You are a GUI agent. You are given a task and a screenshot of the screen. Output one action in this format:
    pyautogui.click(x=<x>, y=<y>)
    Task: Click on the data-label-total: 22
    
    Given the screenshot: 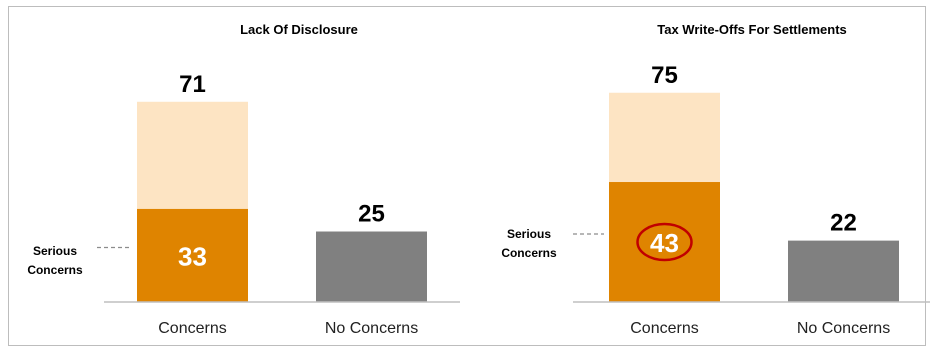 What is the action you would take?
    pyautogui.click(x=843, y=223)
    